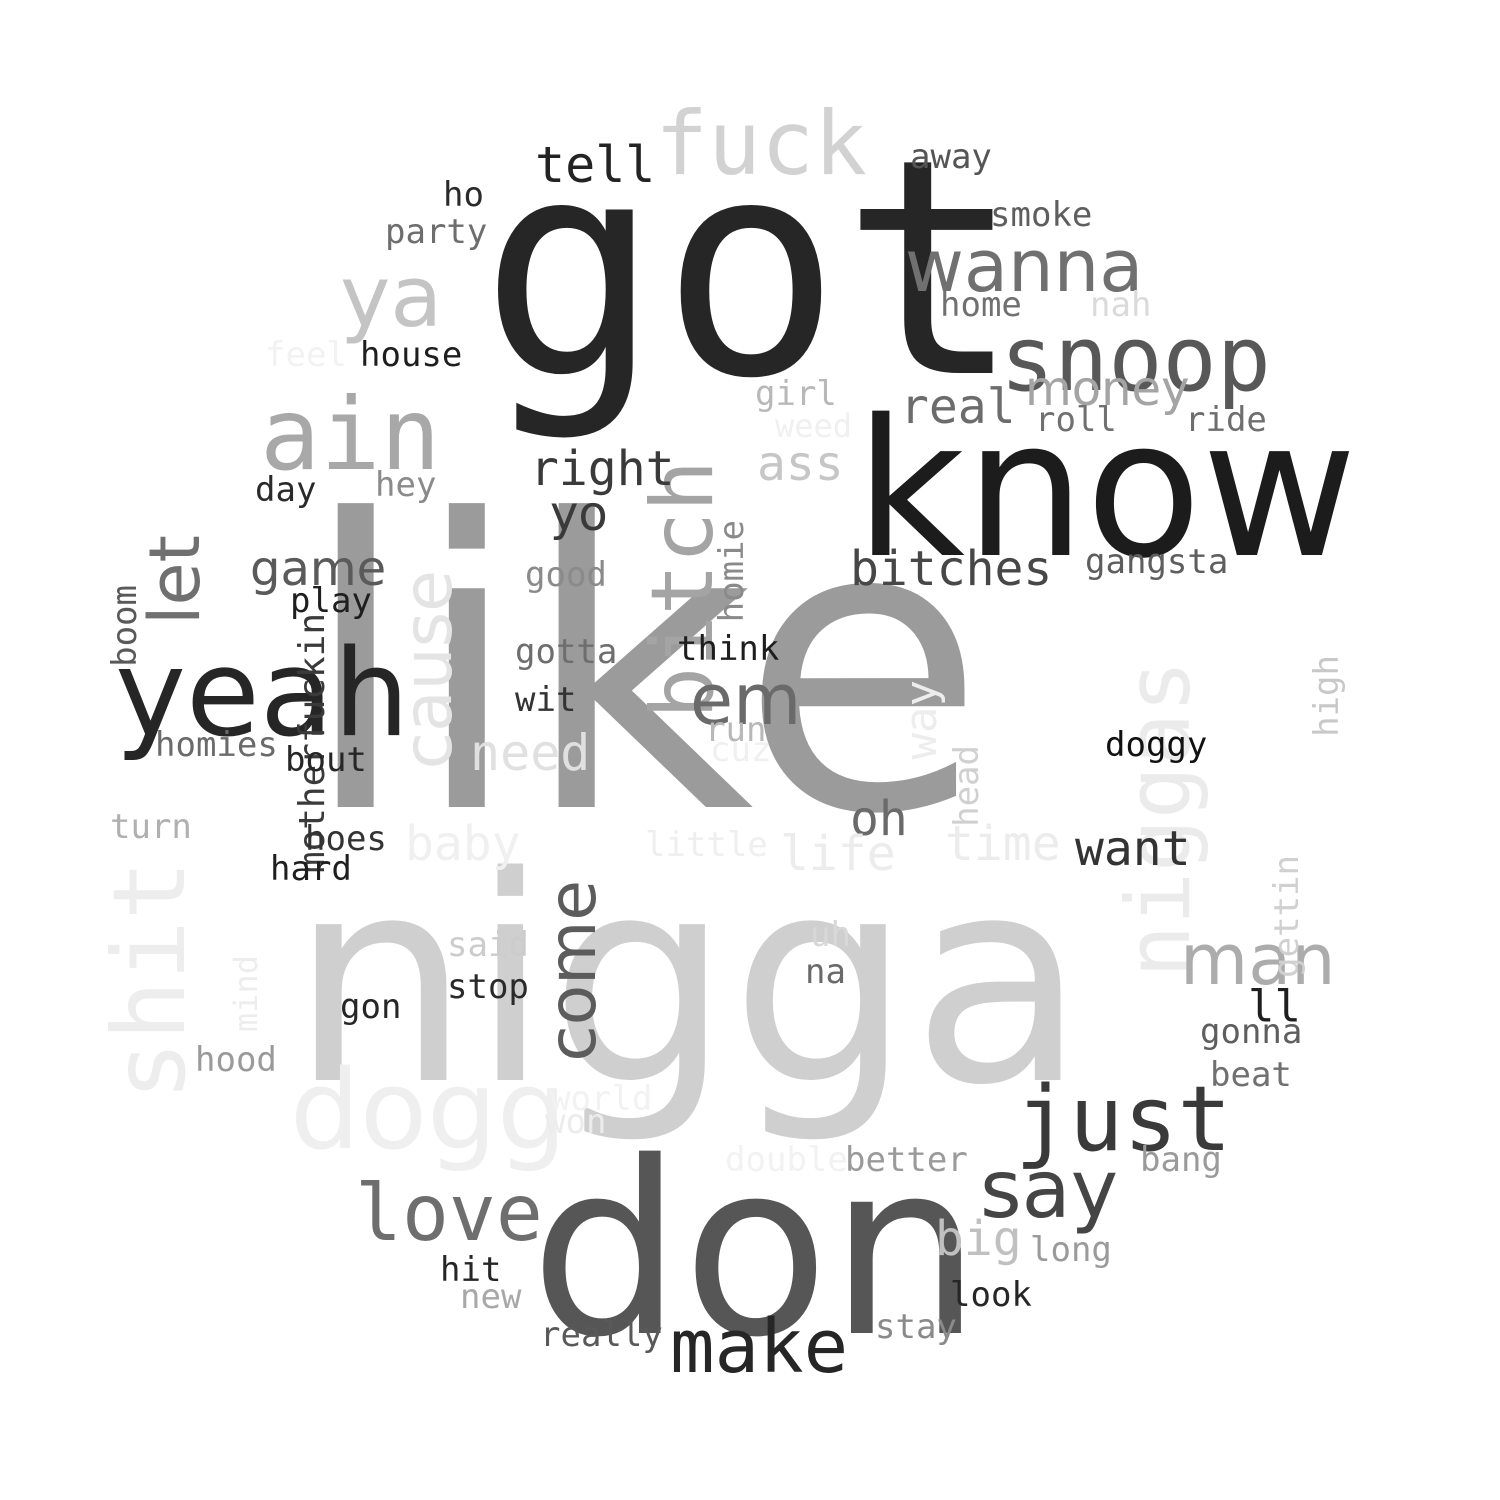 This screenshot has width=1500, height=1500. What do you see at coordinates (1121, 305) in the screenshot?
I see `word-nah: nah` at bounding box center [1121, 305].